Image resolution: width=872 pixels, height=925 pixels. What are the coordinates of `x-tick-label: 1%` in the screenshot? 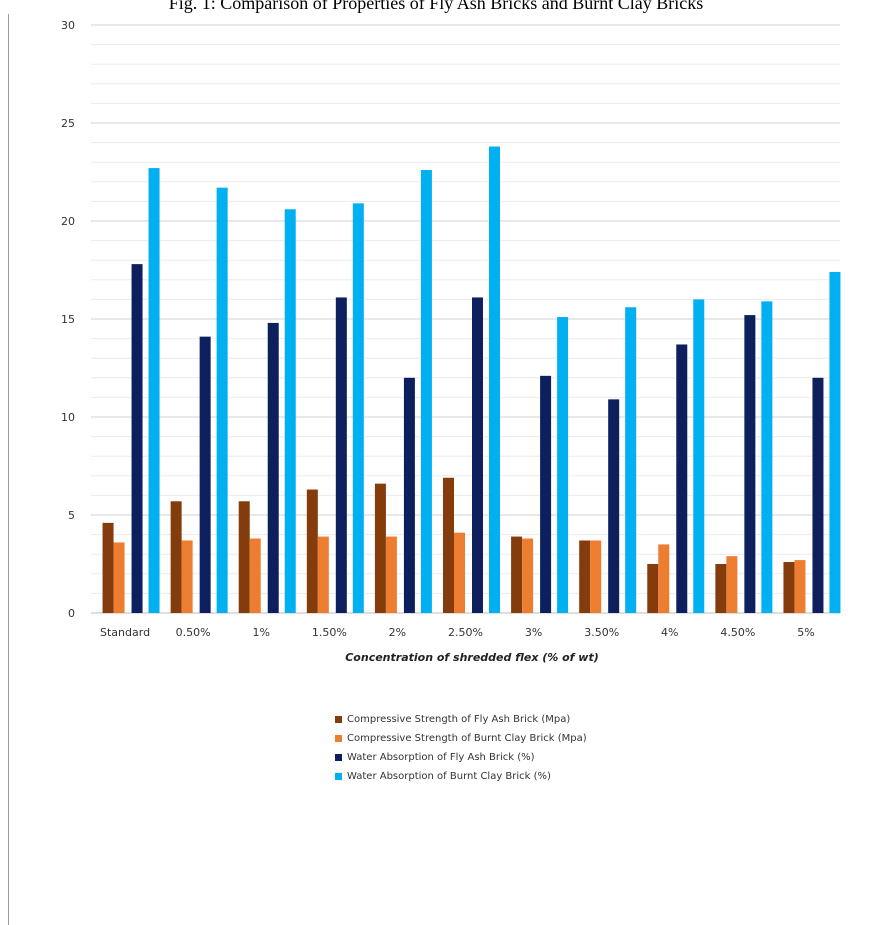 It's located at (261, 632).